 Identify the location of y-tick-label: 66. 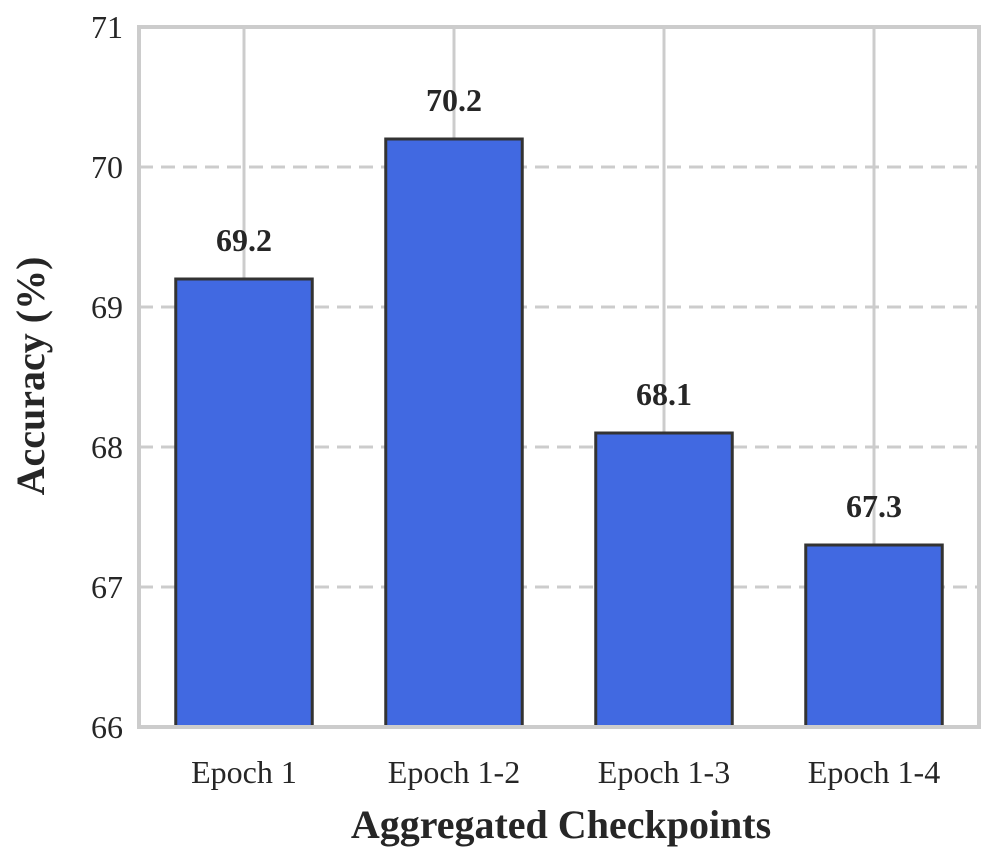
(107, 727).